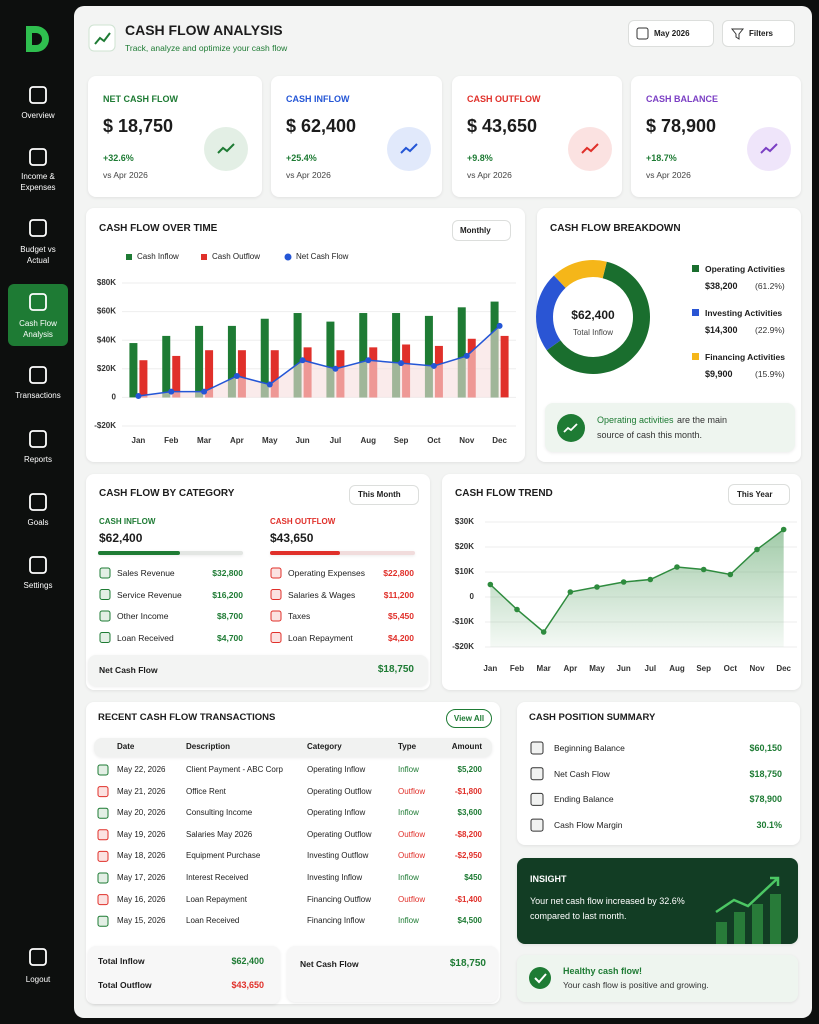 This screenshot has height=1024, width=819. What do you see at coordinates (38, 979) in the screenshot?
I see `nav-item: Logout` at bounding box center [38, 979].